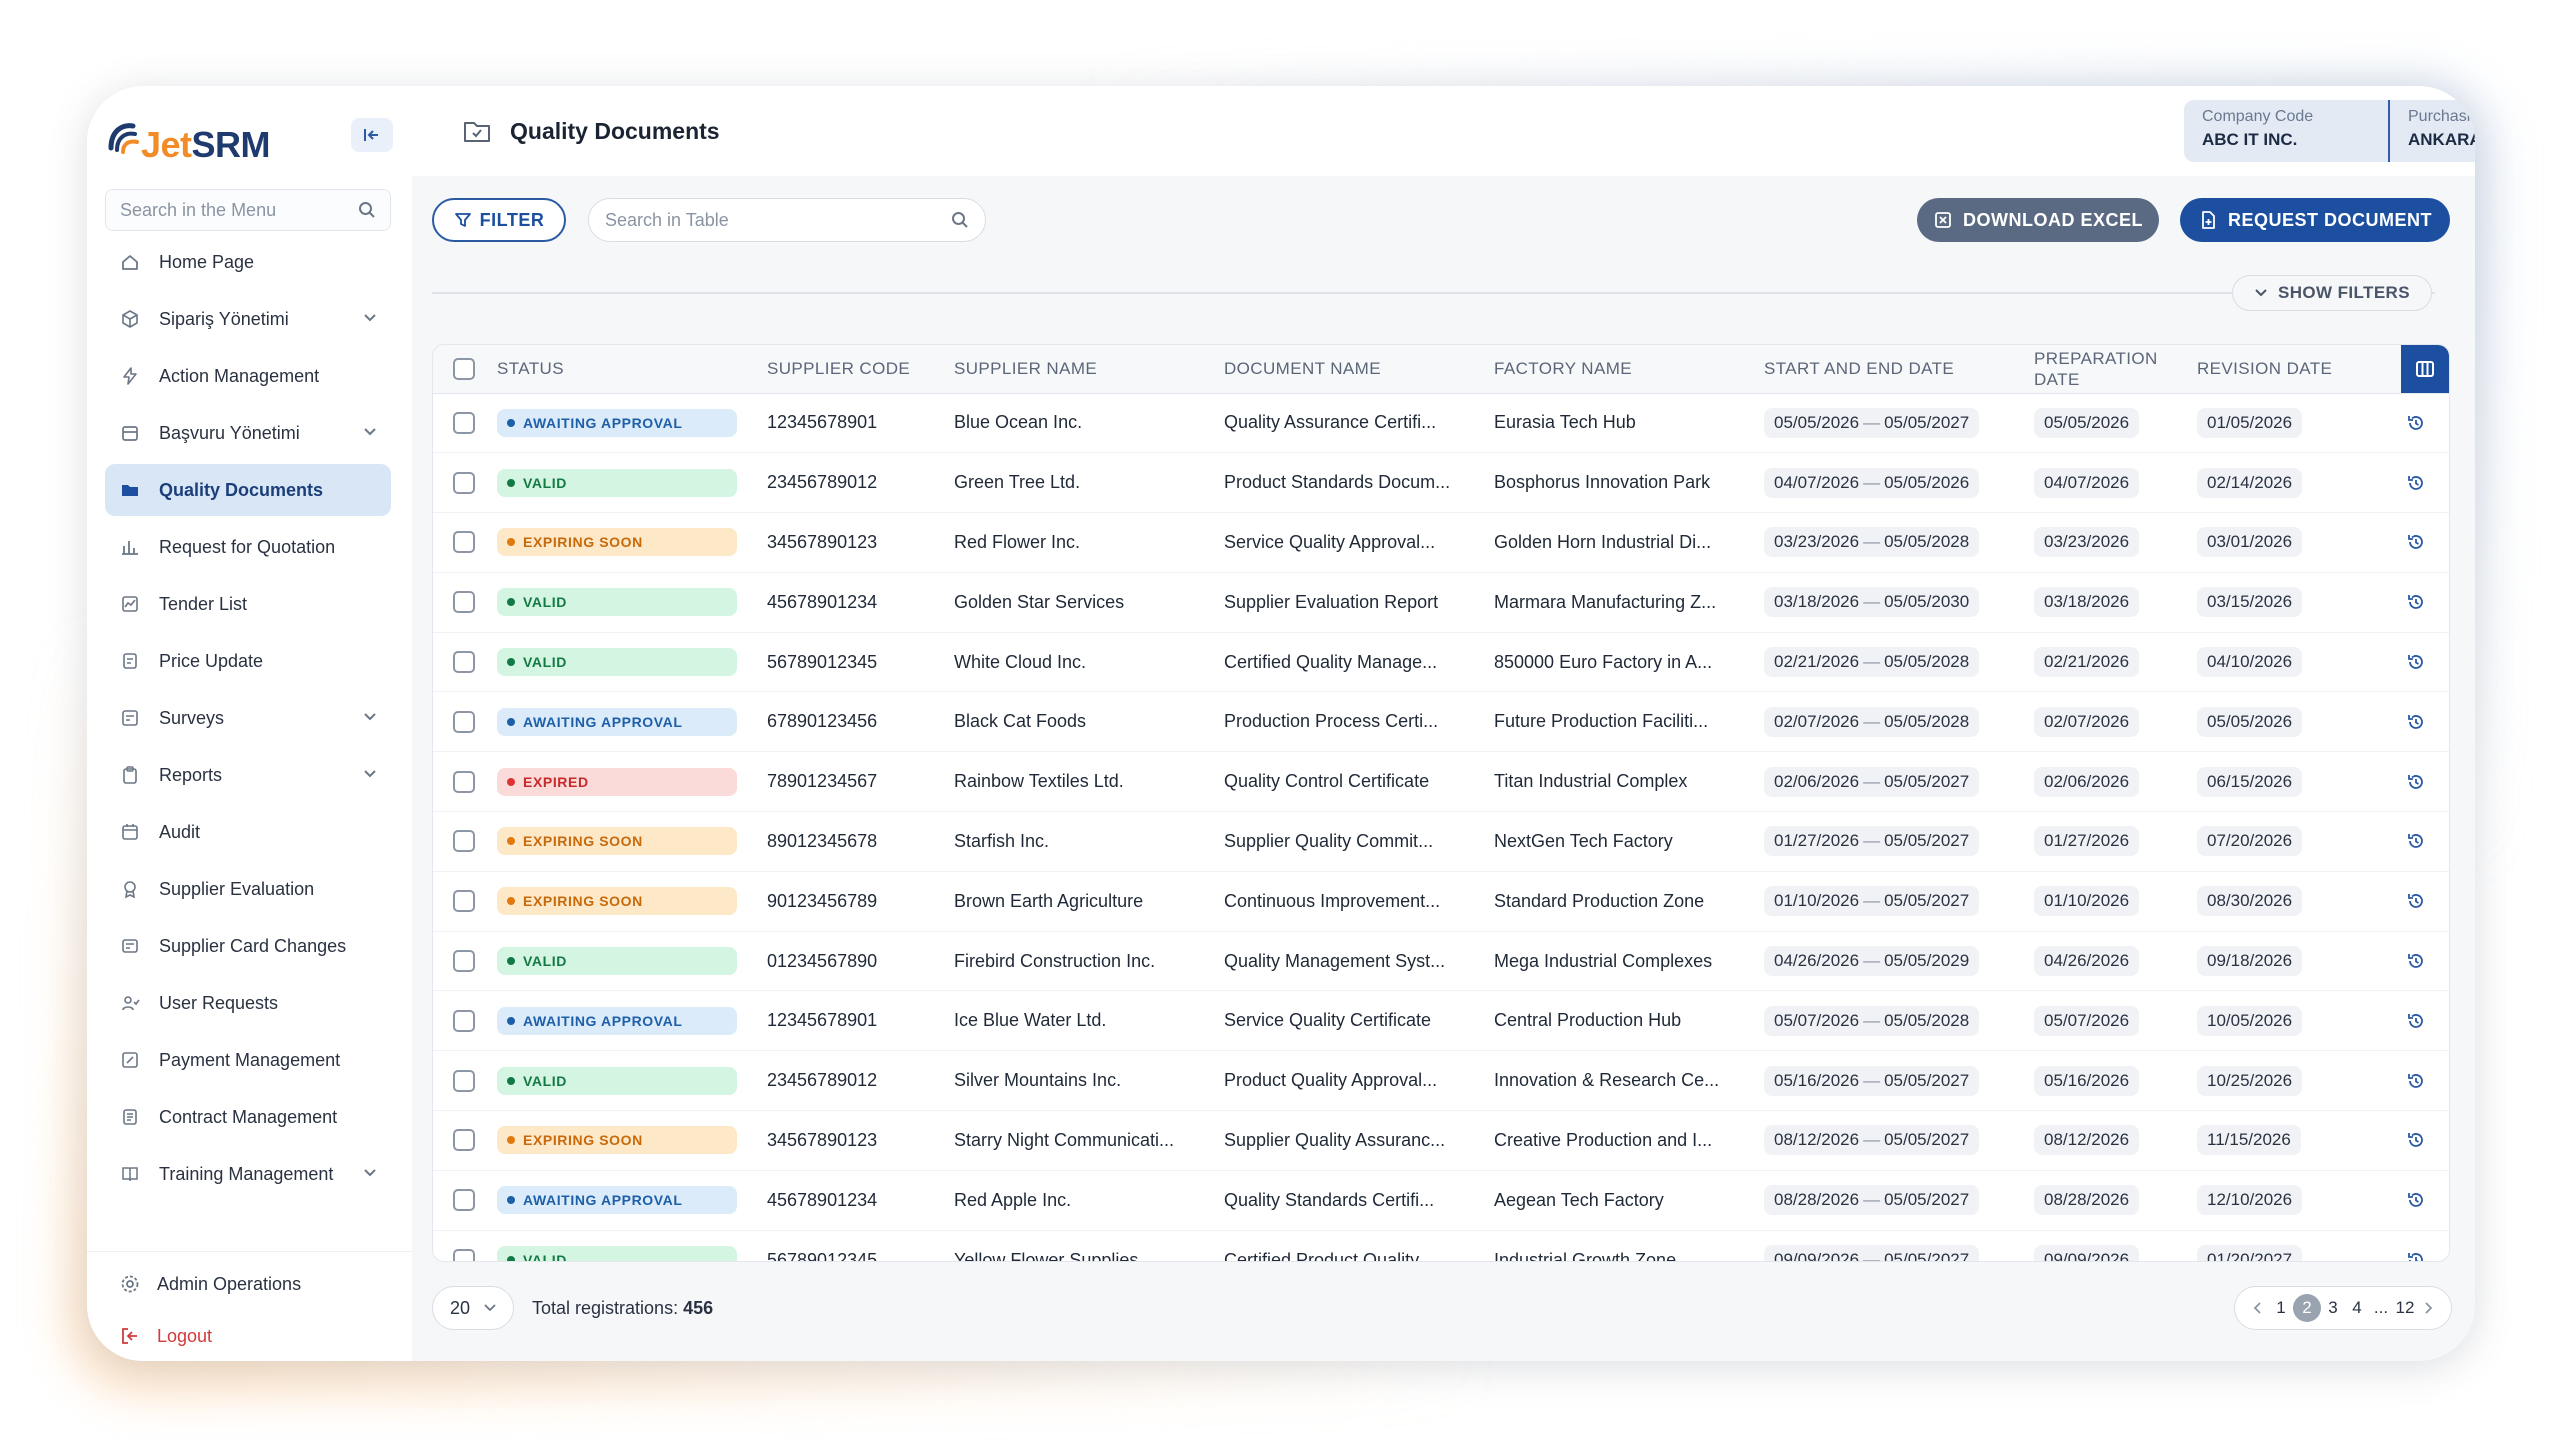 The image size is (2560, 1449). I want to click on request-document-button: REQUEST DOCUMENT, so click(2315, 220).